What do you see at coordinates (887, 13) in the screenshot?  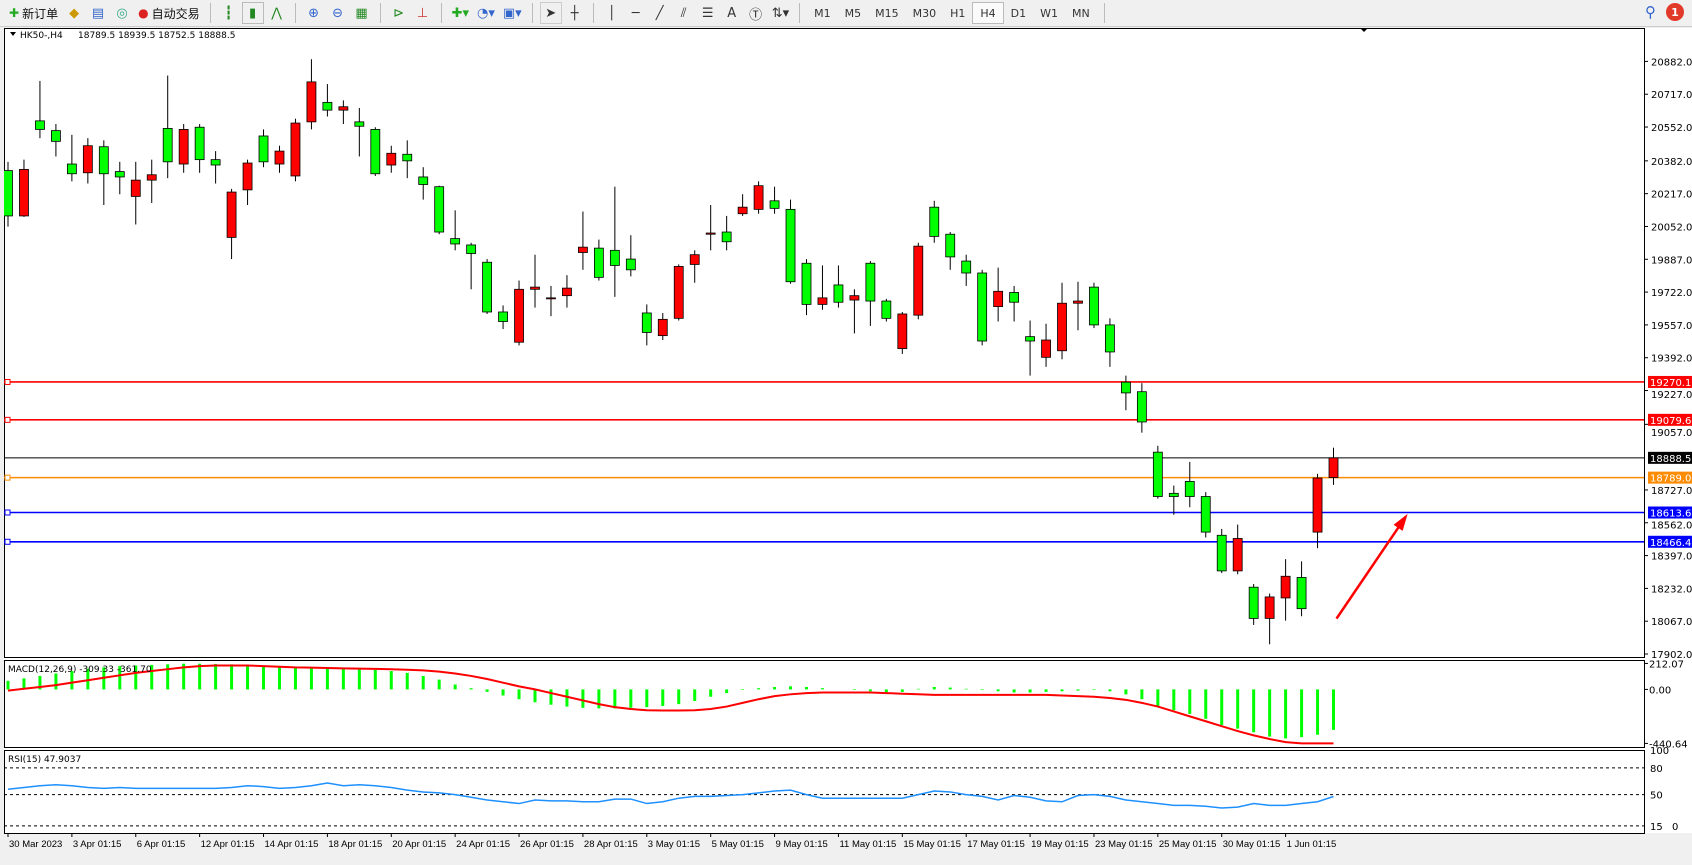 I see `timeframe-m15: M15` at bounding box center [887, 13].